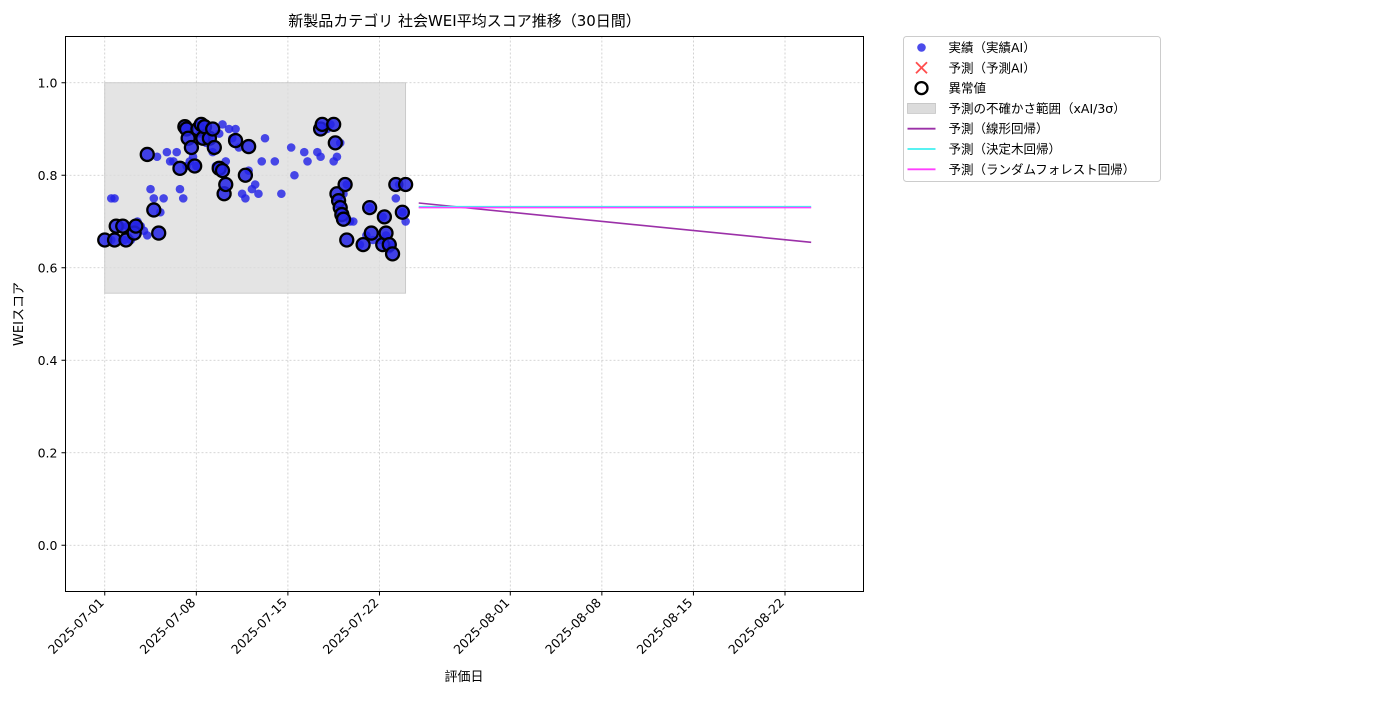 This screenshot has width=1400, height=704. Describe the element at coordinates (76, 626) in the screenshot. I see `x-tick-label: 2025-07-01` at that location.